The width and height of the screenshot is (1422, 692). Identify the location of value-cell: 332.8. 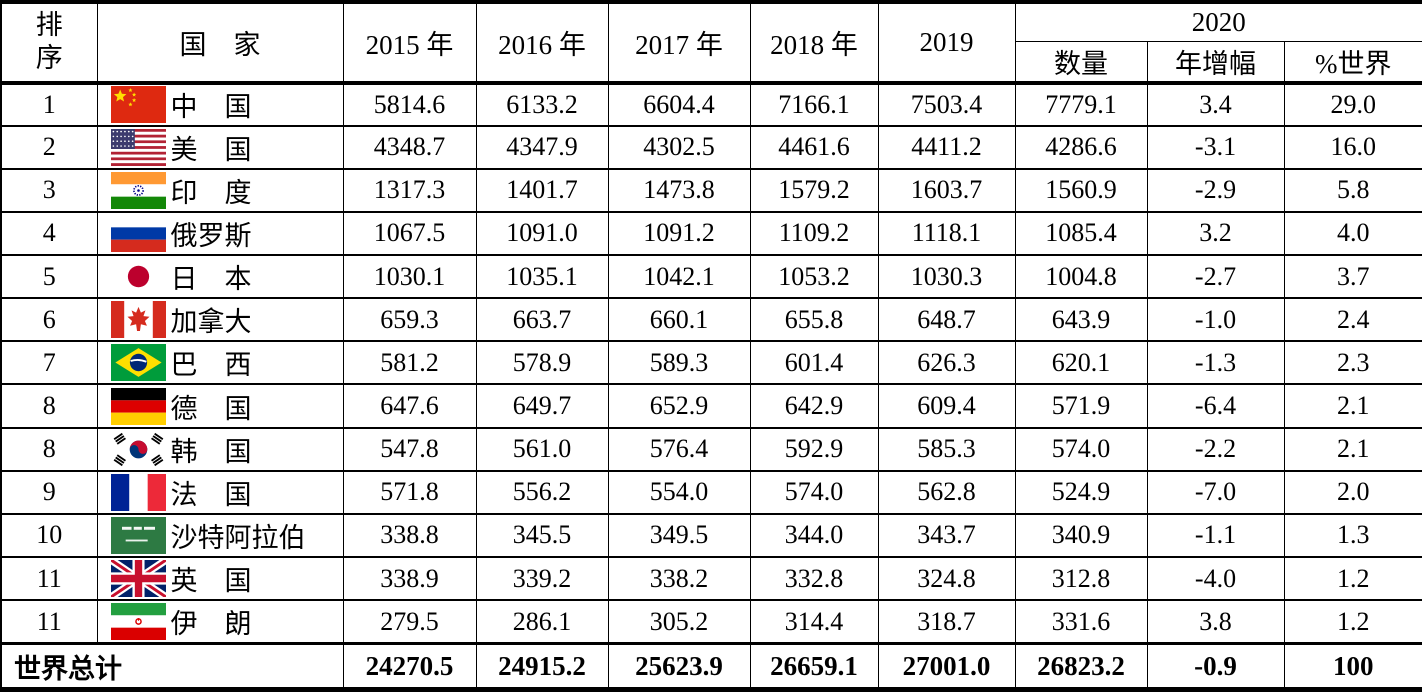
(814, 578).